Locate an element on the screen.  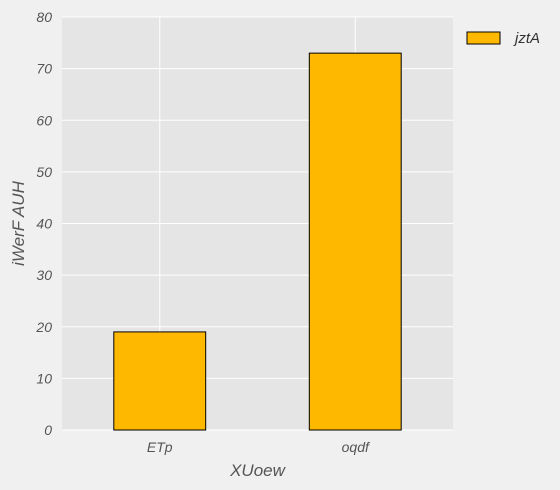
y-tick-label: 0 is located at coordinates (48, 430).